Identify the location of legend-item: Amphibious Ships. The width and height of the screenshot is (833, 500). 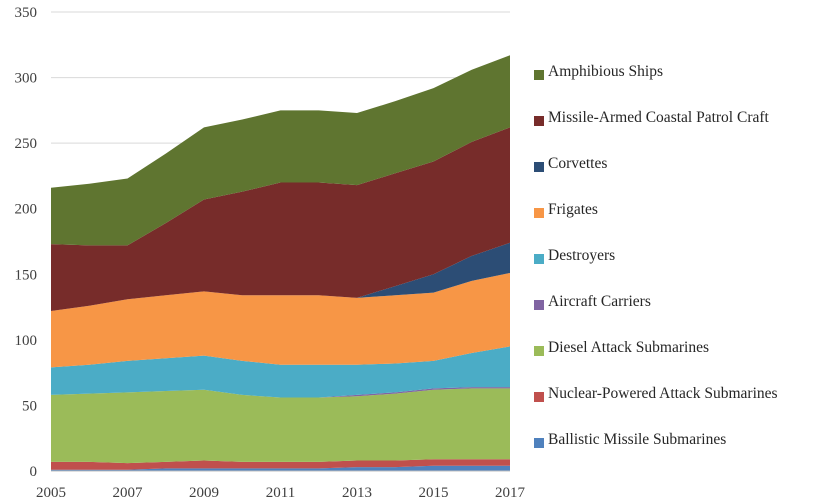
(682, 83).